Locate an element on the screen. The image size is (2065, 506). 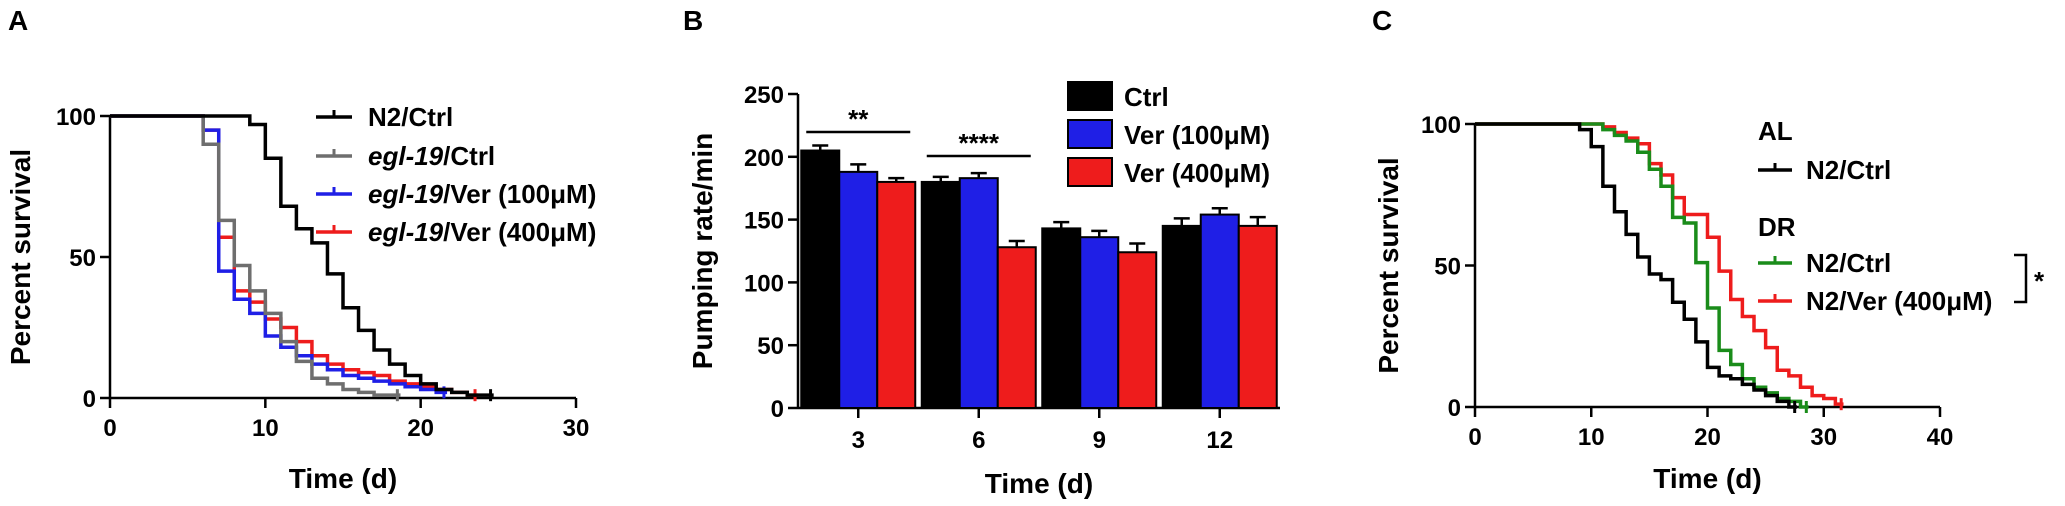
legend-group-title: DR is located at coordinates (1777, 227).